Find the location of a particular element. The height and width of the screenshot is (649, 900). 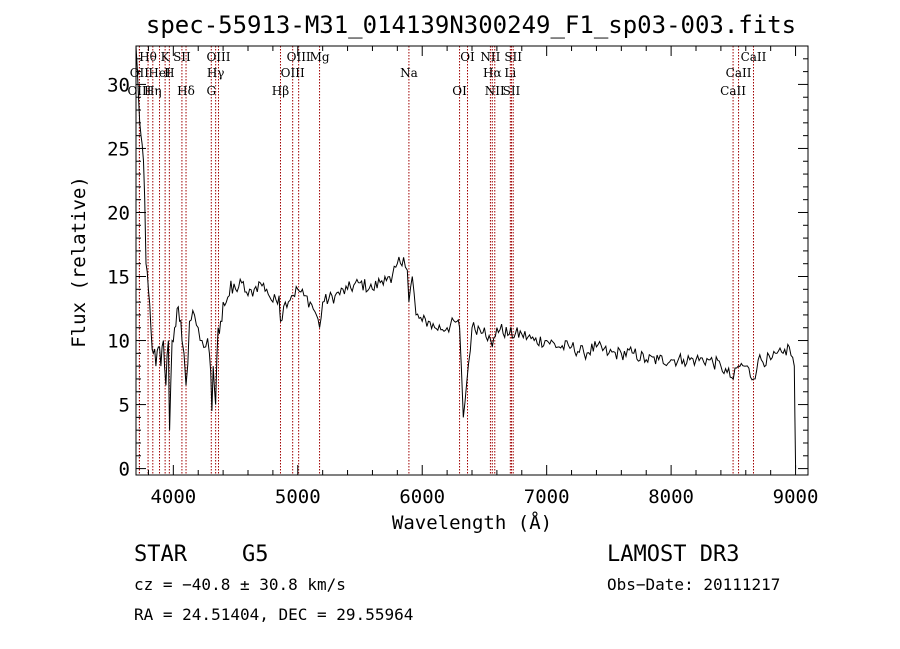

x-tick-label: 9000 is located at coordinates (796, 497).